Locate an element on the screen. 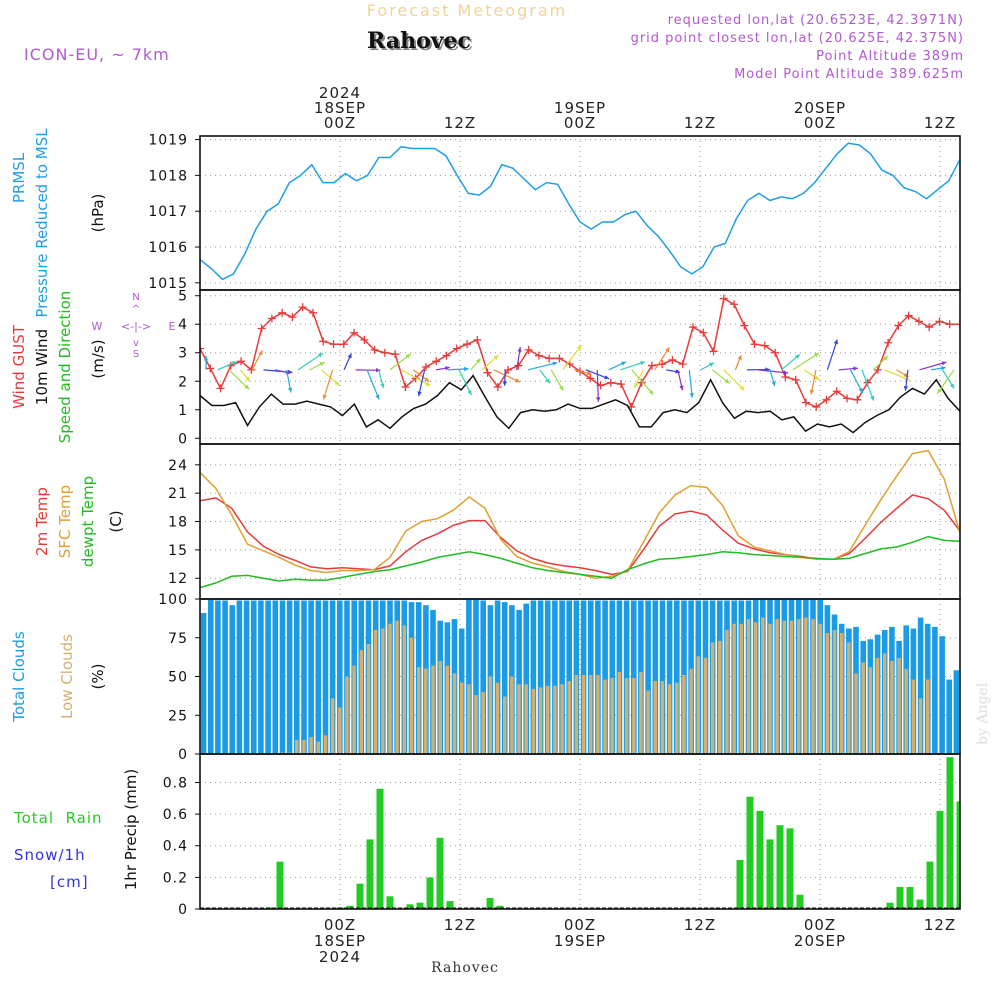 The height and width of the screenshot is (1000, 1000). y-tick-label: 0.6 is located at coordinates (175, 815).